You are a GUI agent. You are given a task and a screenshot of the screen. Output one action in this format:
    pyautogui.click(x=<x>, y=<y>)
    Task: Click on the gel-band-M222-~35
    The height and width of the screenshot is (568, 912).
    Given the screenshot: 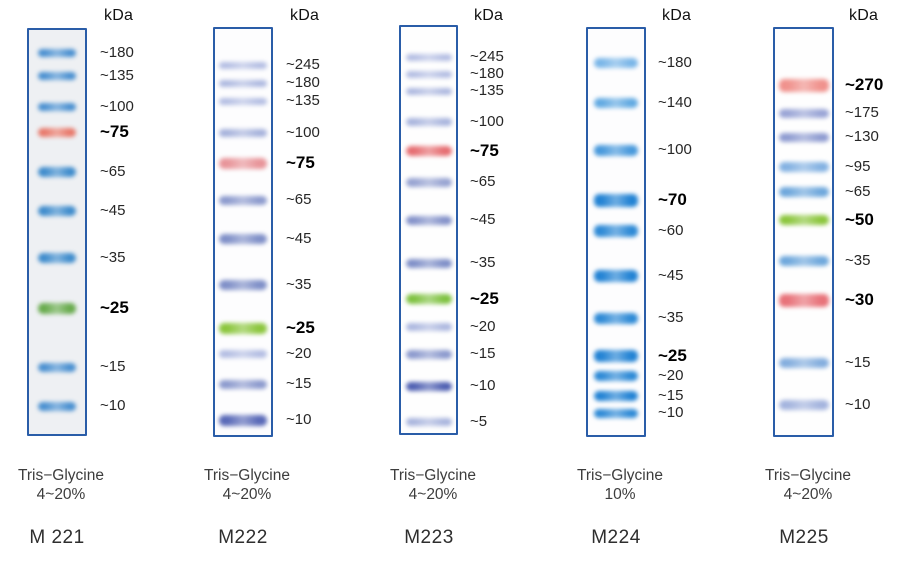 What is the action you would take?
    pyautogui.click(x=243, y=285)
    